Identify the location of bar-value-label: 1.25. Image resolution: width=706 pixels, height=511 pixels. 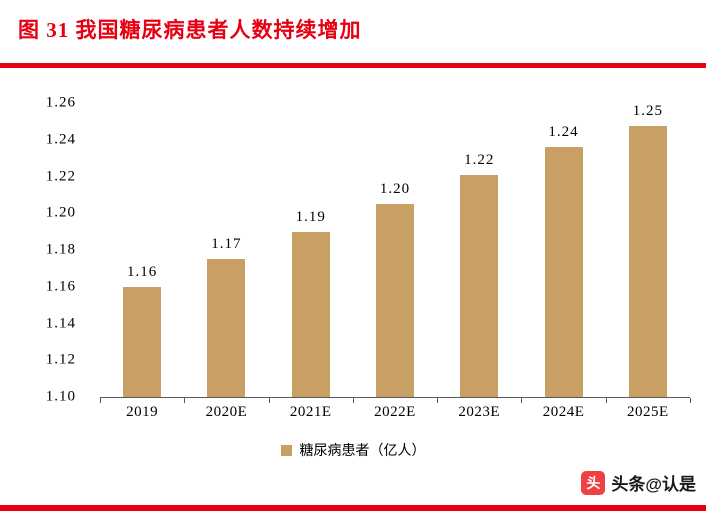
(647, 111).